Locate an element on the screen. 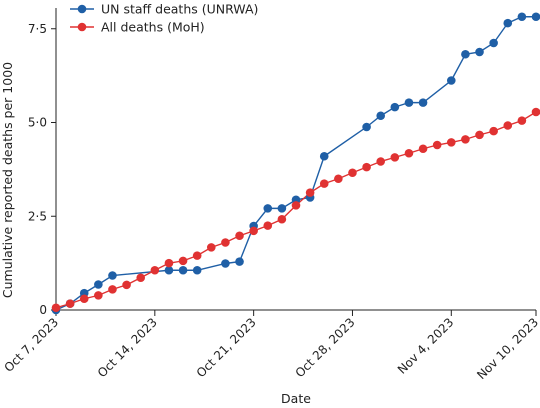 This screenshot has width=540, height=408. y-axis-title: Cumulative reported deaths per 1000 is located at coordinates (7, 180).